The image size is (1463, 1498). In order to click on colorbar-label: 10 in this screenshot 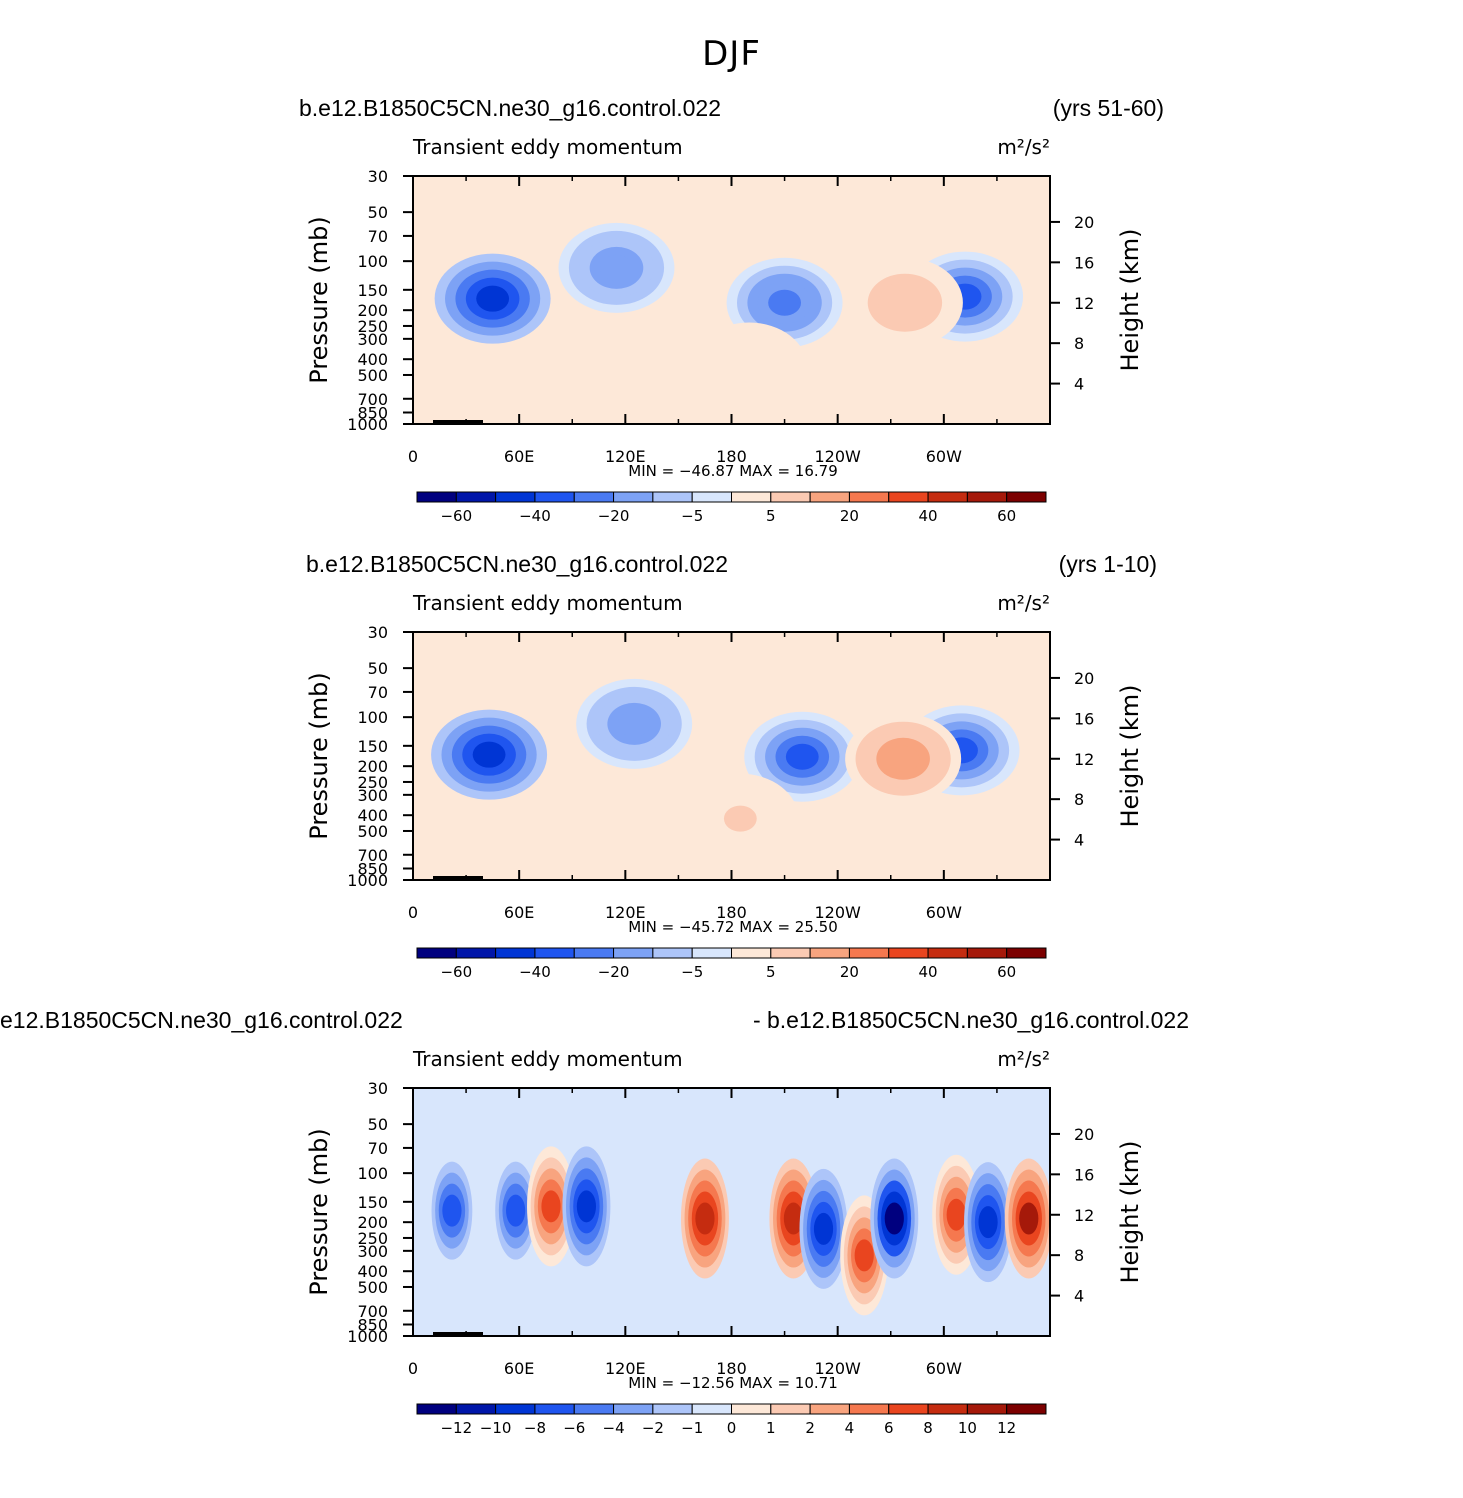, I will do `click(967, 1428)`.